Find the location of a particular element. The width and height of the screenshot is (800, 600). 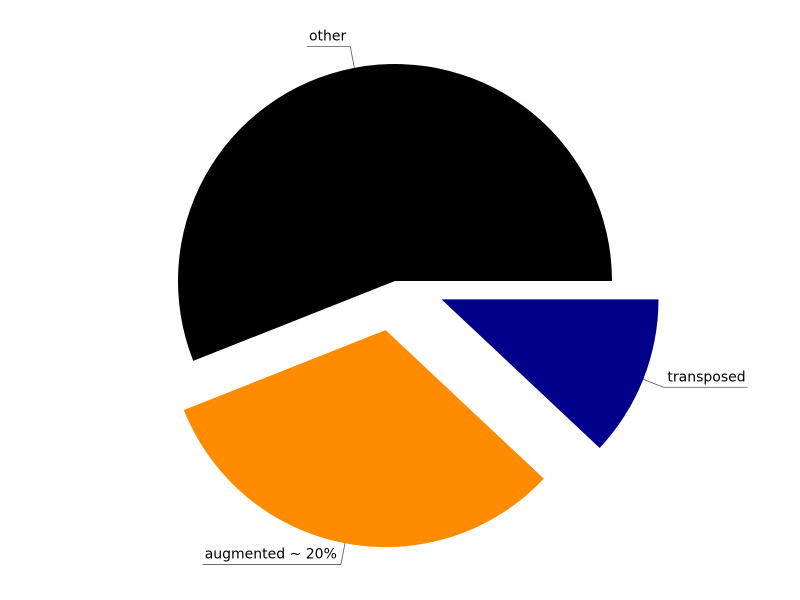

leader-transposed is located at coordinates (695, 383).